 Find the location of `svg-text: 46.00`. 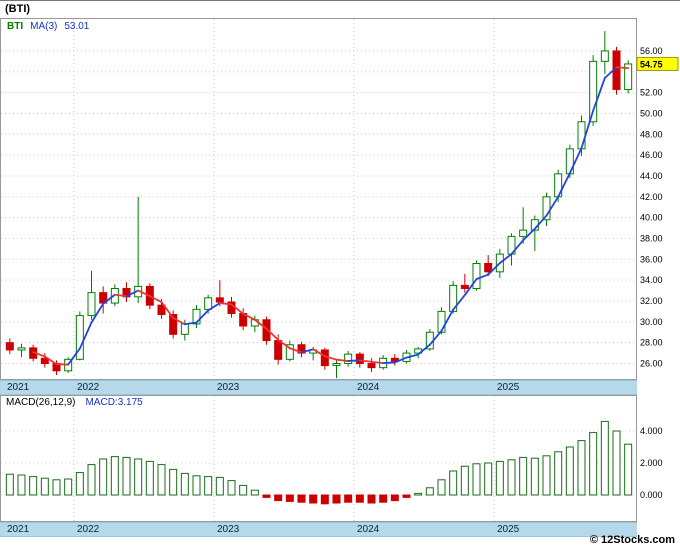

svg-text: 46.00 is located at coordinates (651, 155).